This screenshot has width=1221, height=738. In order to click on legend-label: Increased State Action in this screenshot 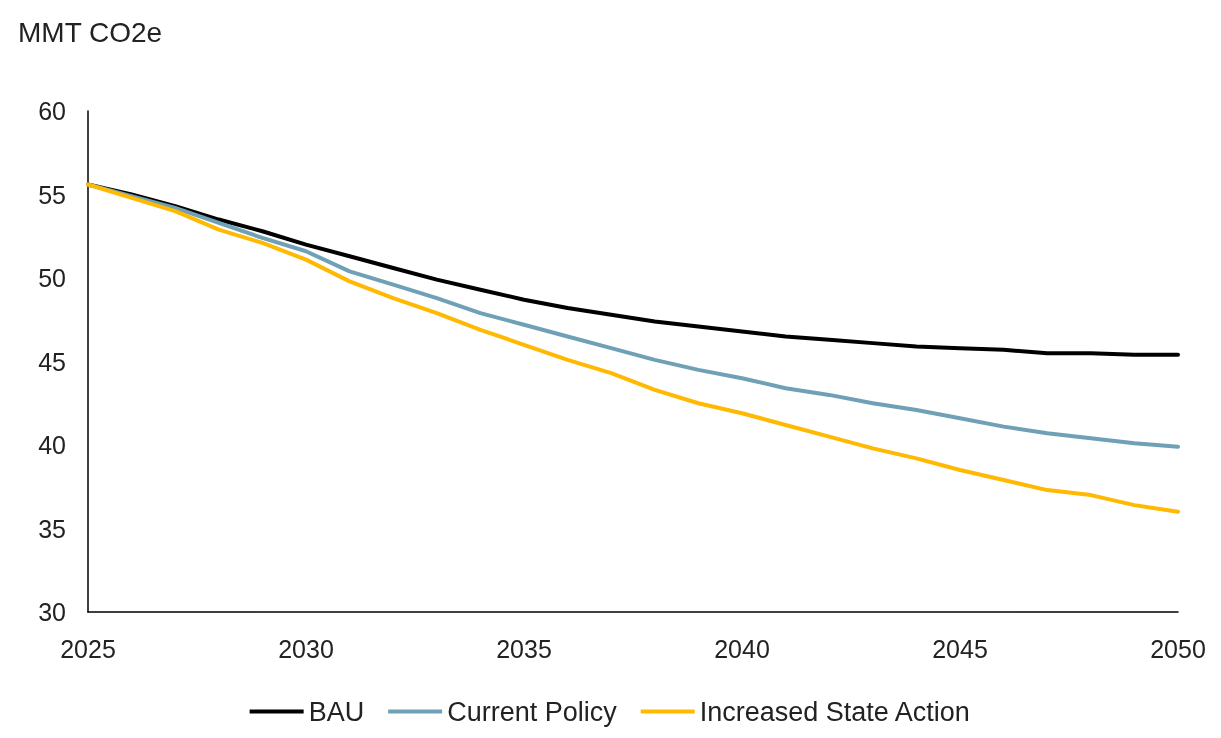, I will do `click(834, 711)`.